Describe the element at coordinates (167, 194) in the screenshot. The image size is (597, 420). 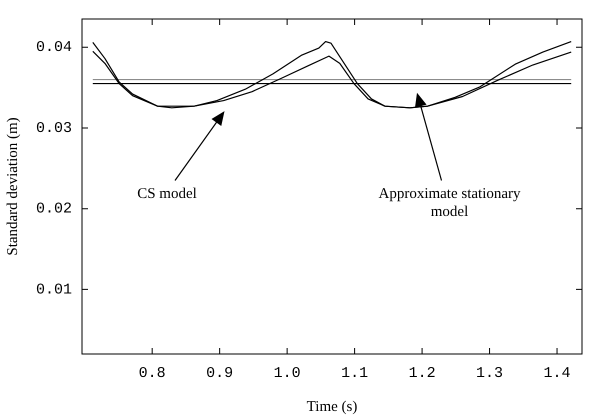
I see `annotation: CS model` at that location.